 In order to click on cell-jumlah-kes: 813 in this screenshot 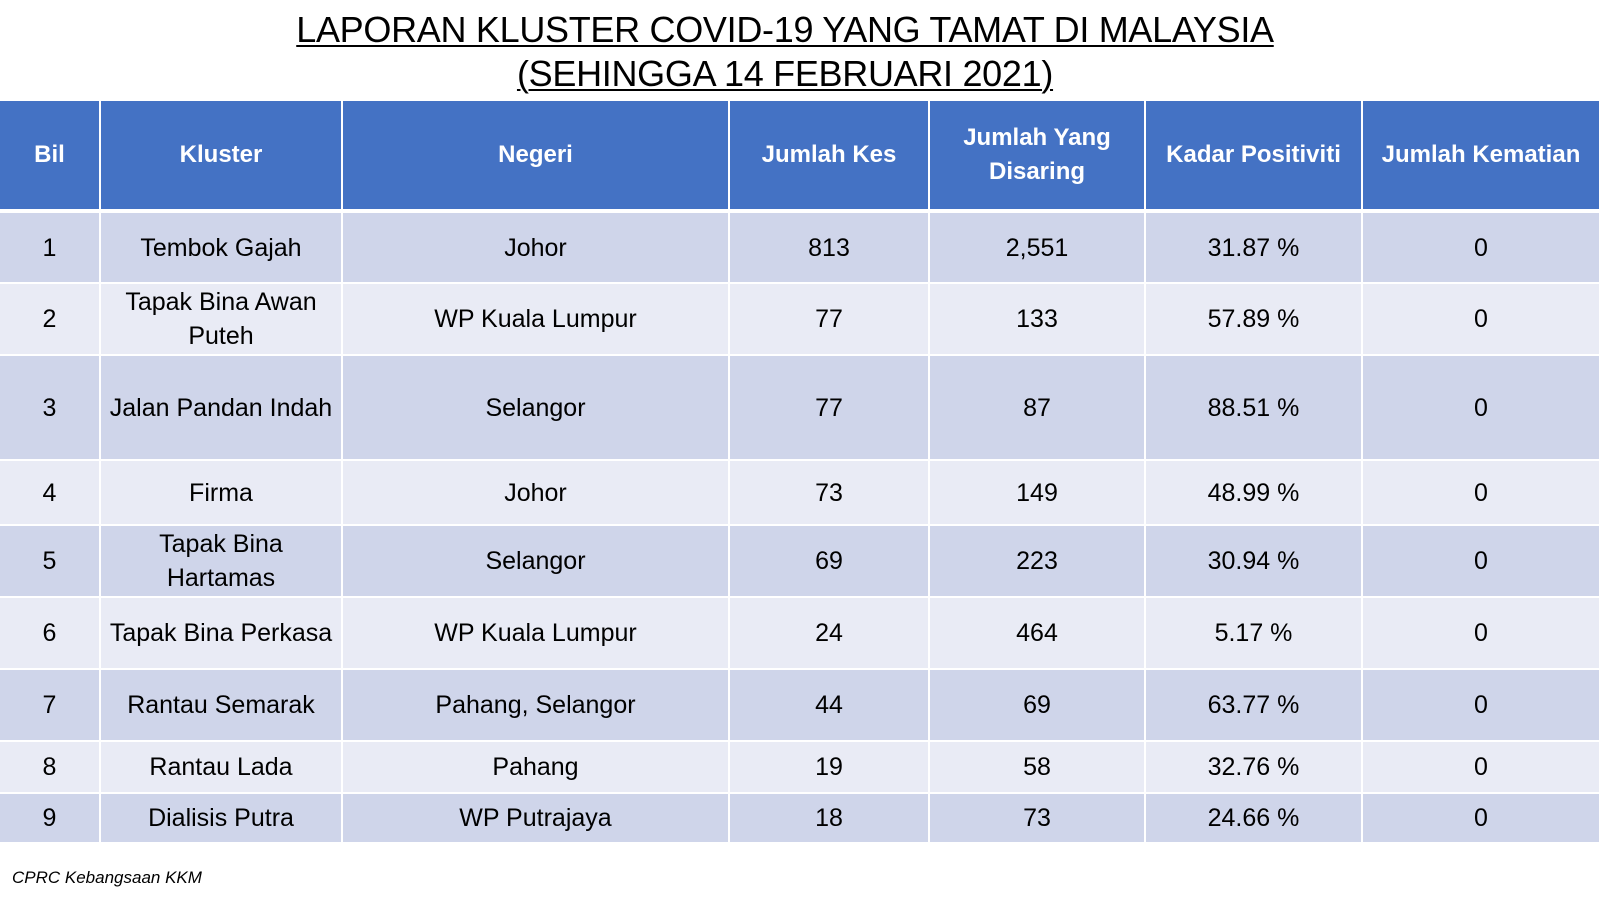, I will do `click(829, 247)`.